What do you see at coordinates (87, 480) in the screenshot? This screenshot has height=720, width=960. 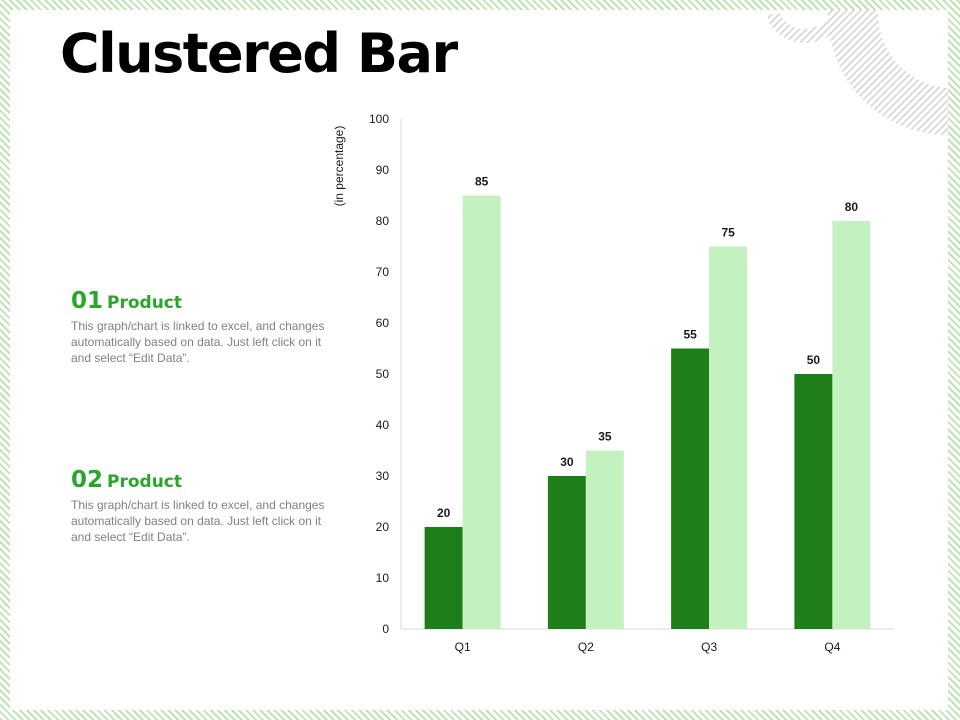 I see `product-number: 02` at bounding box center [87, 480].